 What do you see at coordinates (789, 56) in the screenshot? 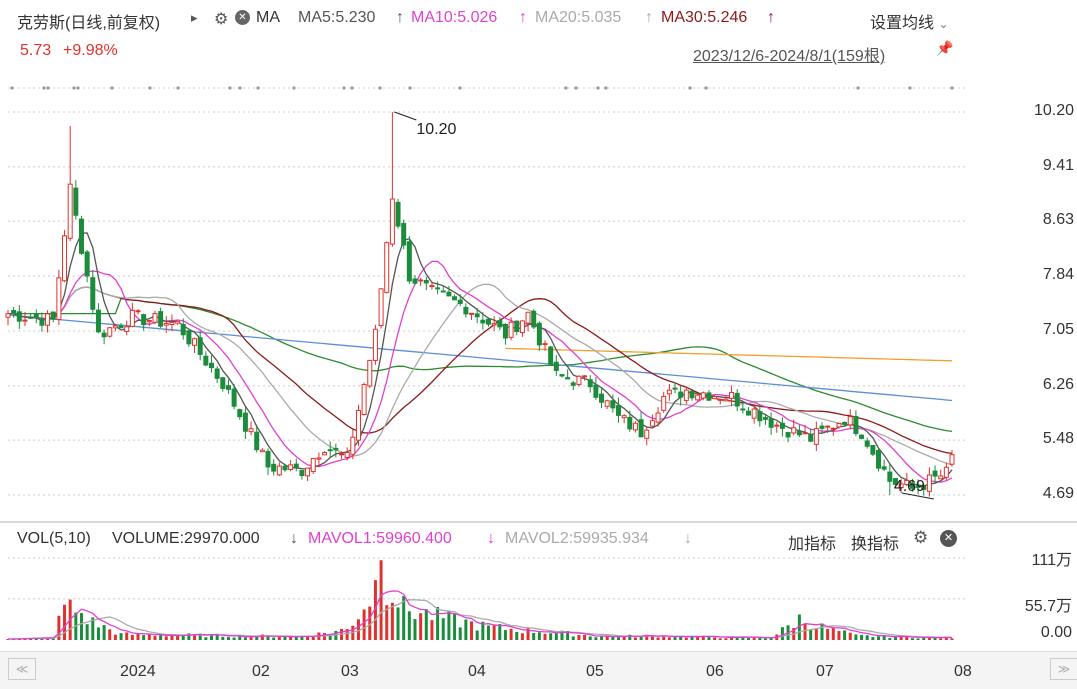
I see `date-range-link: 2023/12/6-2024/8/1(159根)` at bounding box center [789, 56].